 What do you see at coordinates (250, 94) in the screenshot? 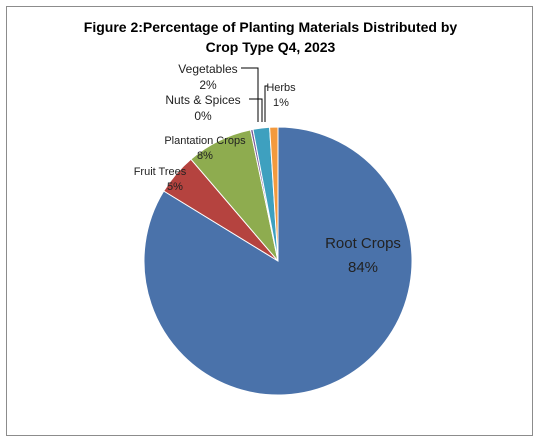
I see `leader-line-vegetables` at bounding box center [250, 94].